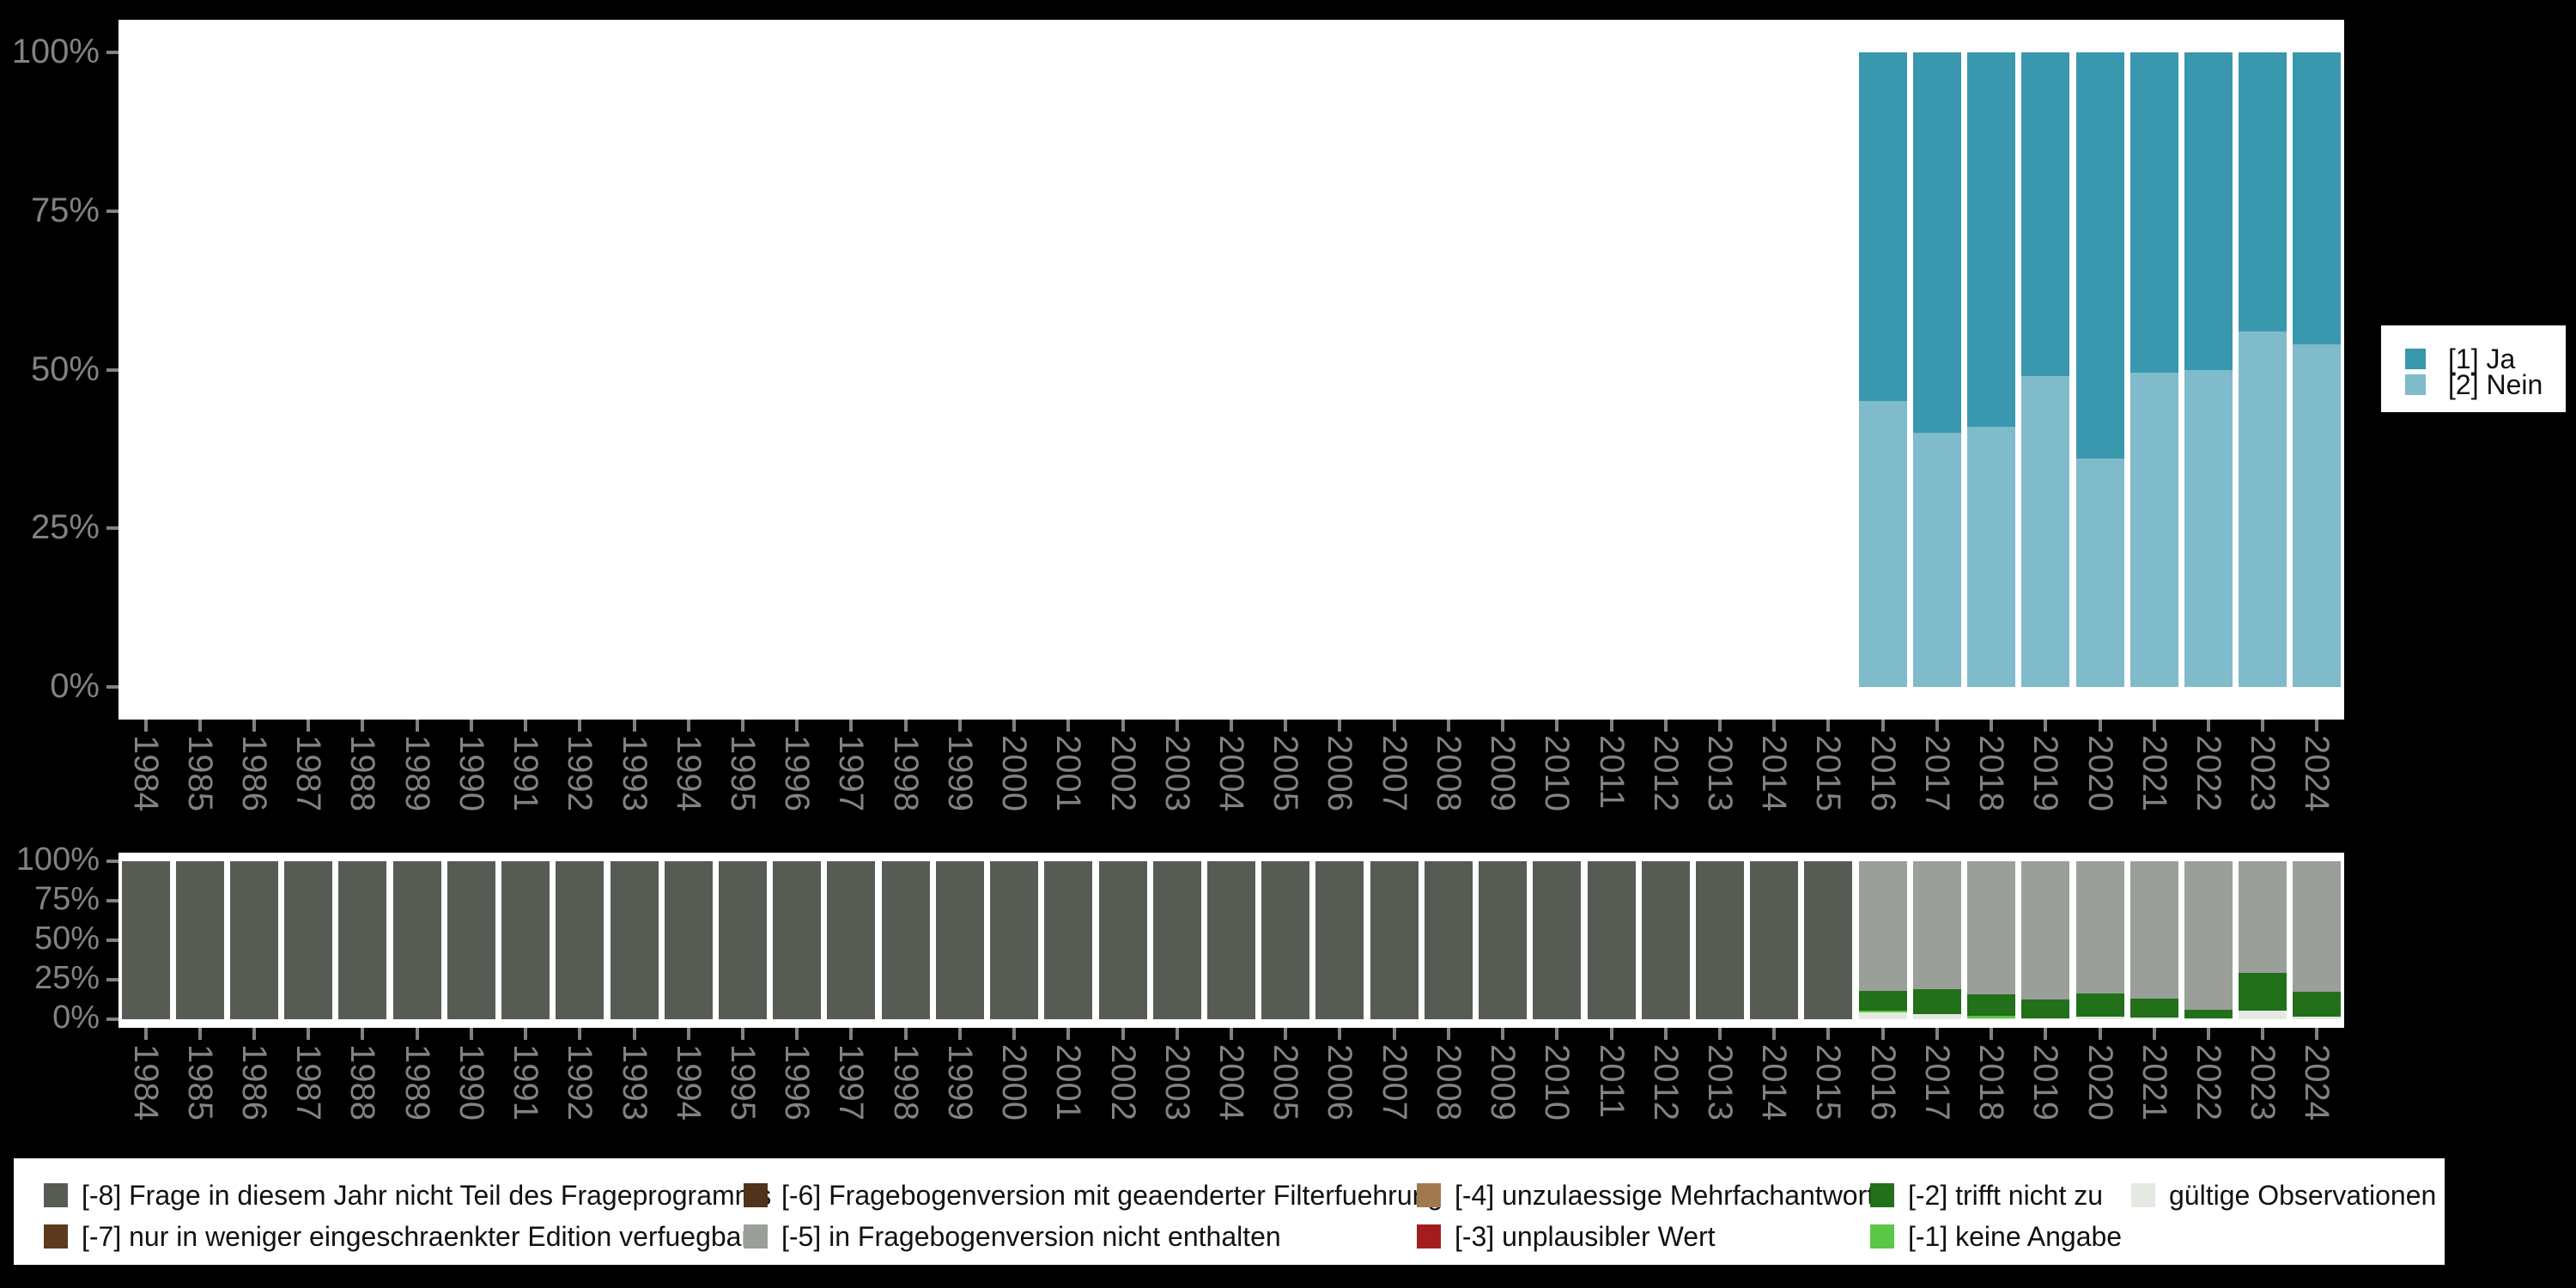 The image size is (2576, 1288). What do you see at coordinates (756, 1236) in the screenshot?
I see `m5-swatch` at bounding box center [756, 1236].